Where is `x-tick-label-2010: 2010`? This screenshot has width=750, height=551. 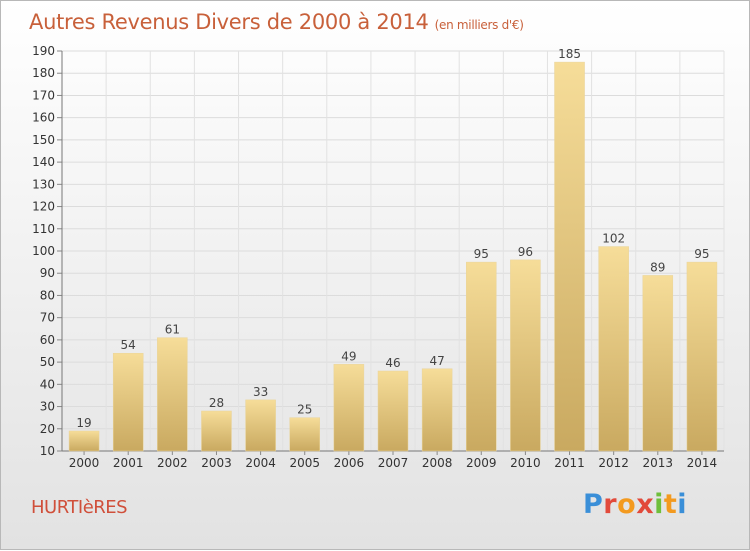
x-tick-label-2010: 2010 is located at coordinates (525, 463).